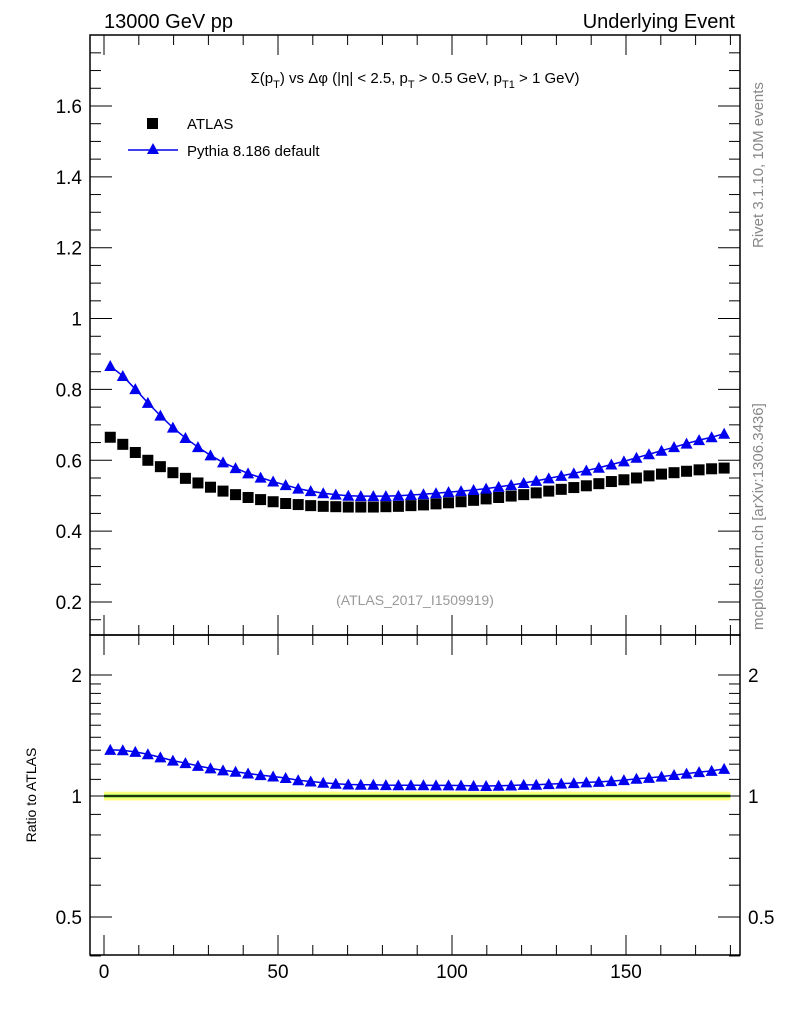 The image size is (786, 1024). Describe the element at coordinates (452, 972) in the screenshot. I see `x-tick-label: 100` at that location.